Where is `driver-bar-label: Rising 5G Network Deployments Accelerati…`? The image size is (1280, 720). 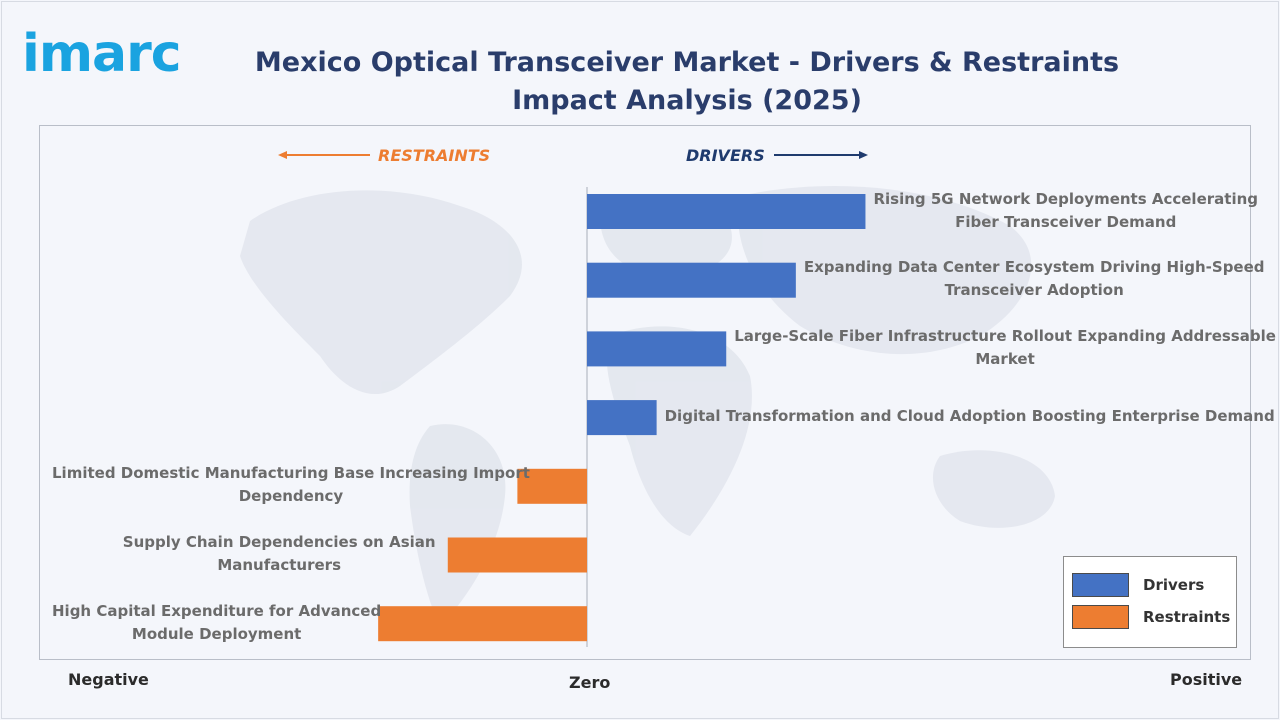
driver-bar-label: Rising 5G Network Deployments Accelerati… is located at coordinates (1065, 211).